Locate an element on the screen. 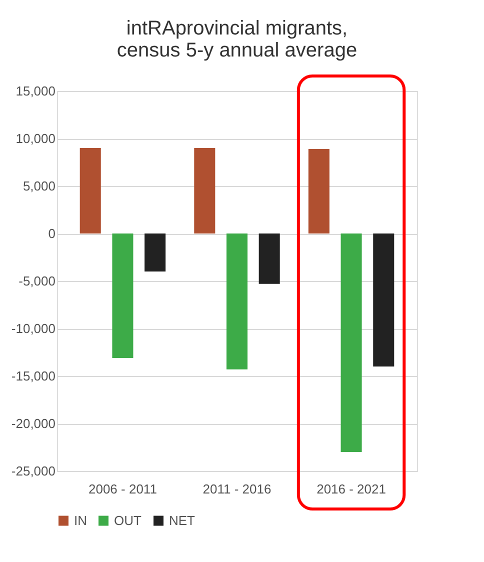  y-tick-label: -20,000 is located at coordinates (33, 423).